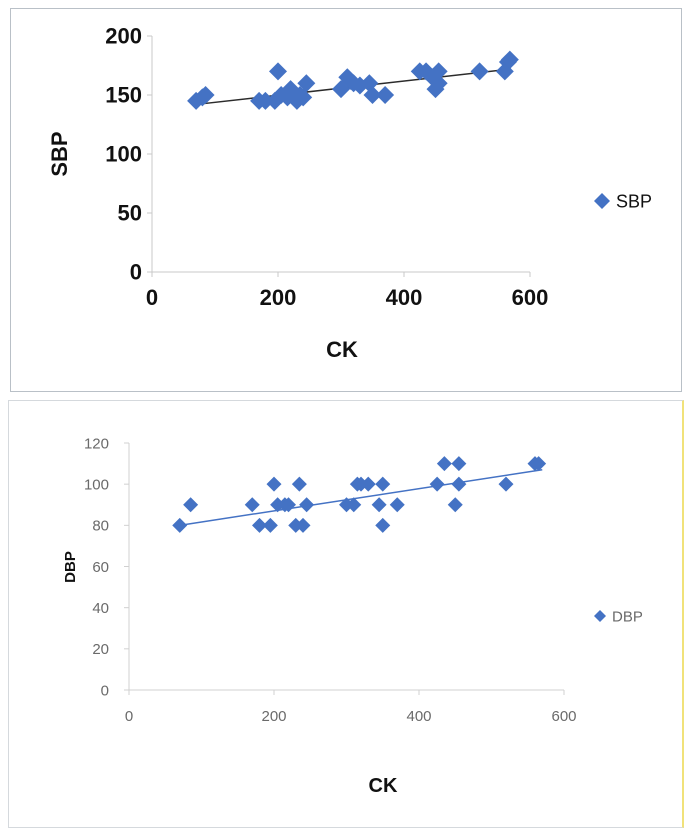  What do you see at coordinates (96, 443) in the screenshot?
I see `y-tick-label: 120` at bounding box center [96, 443].